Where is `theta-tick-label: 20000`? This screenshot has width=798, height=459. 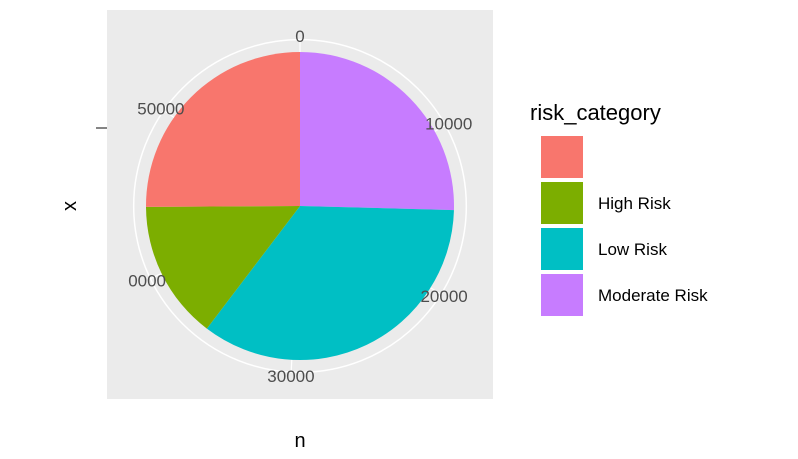 theta-tick-label: 20000 is located at coordinates (443, 296).